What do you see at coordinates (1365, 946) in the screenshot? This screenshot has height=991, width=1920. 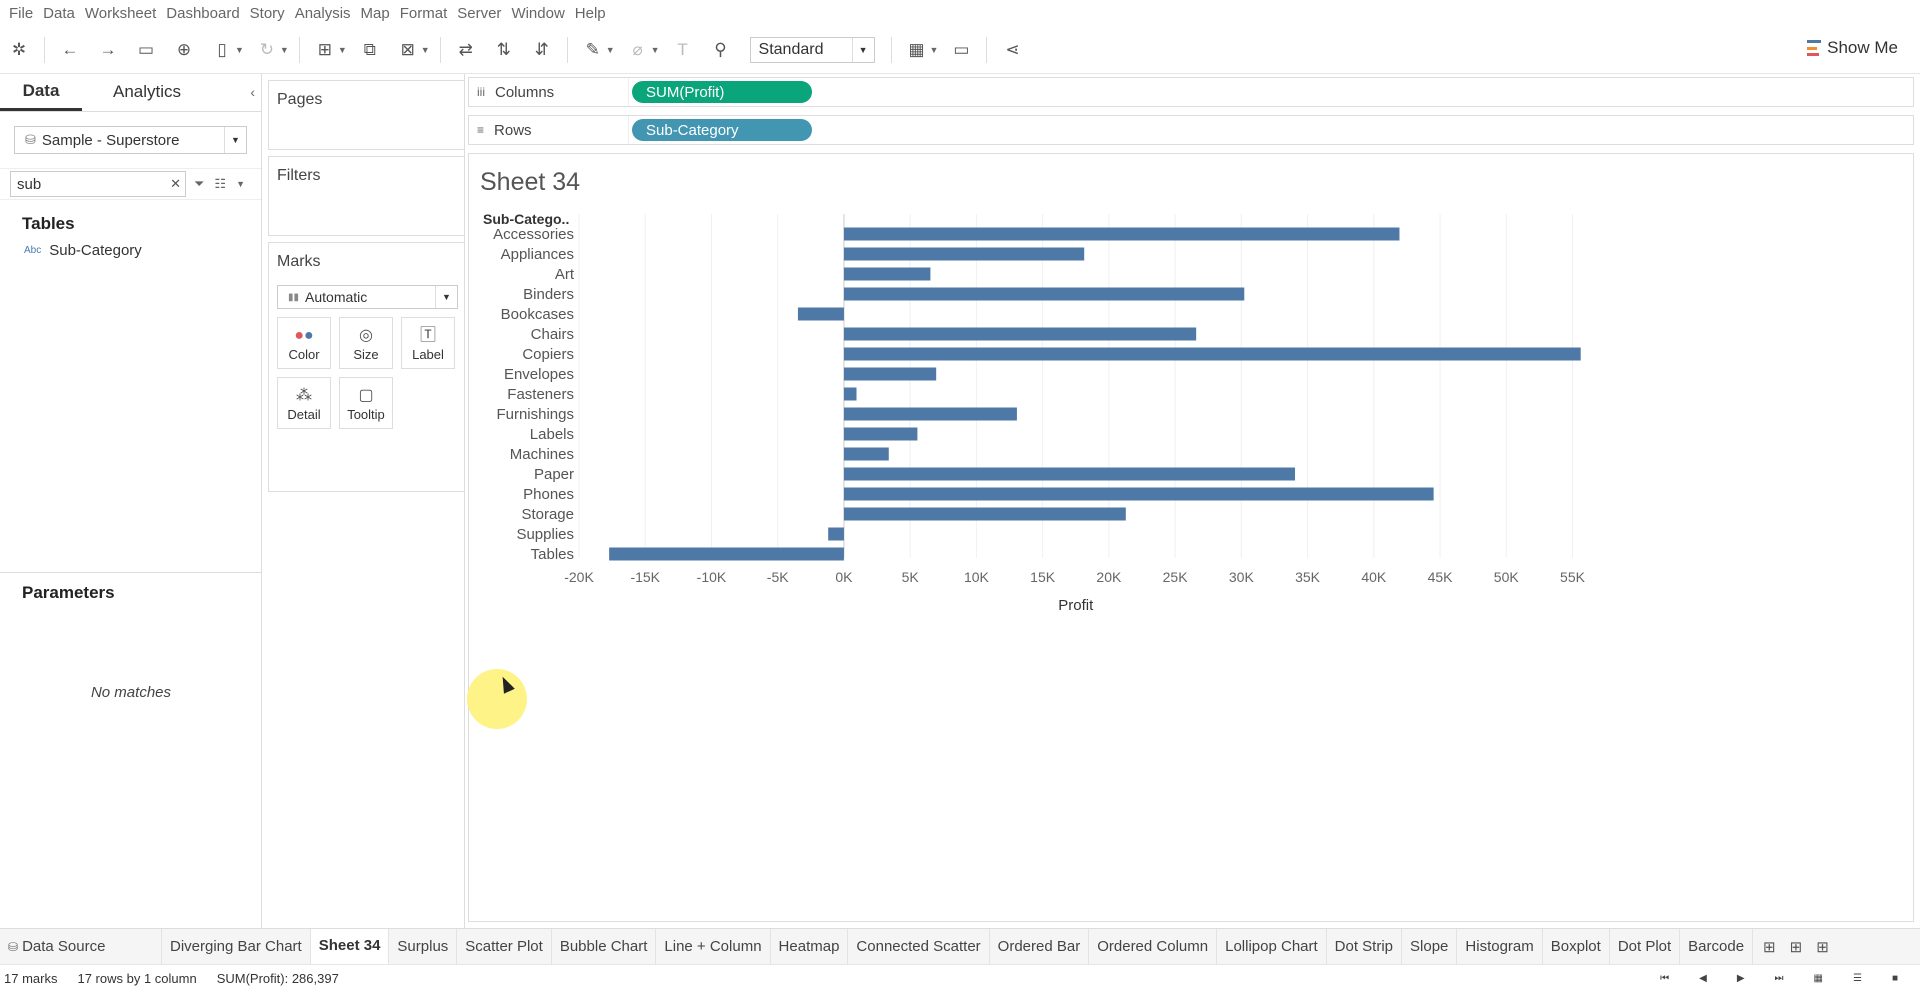 I see `tab-dot-strip: Dot Strip` at bounding box center [1365, 946].